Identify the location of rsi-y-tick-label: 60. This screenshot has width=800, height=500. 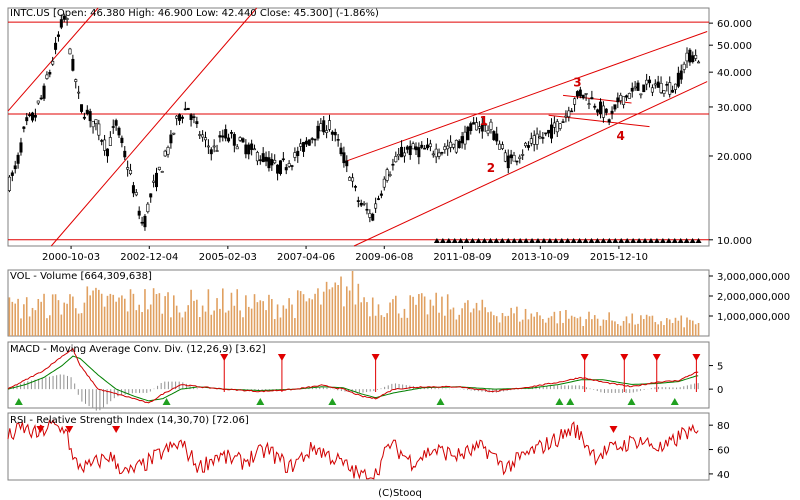
(723, 451).